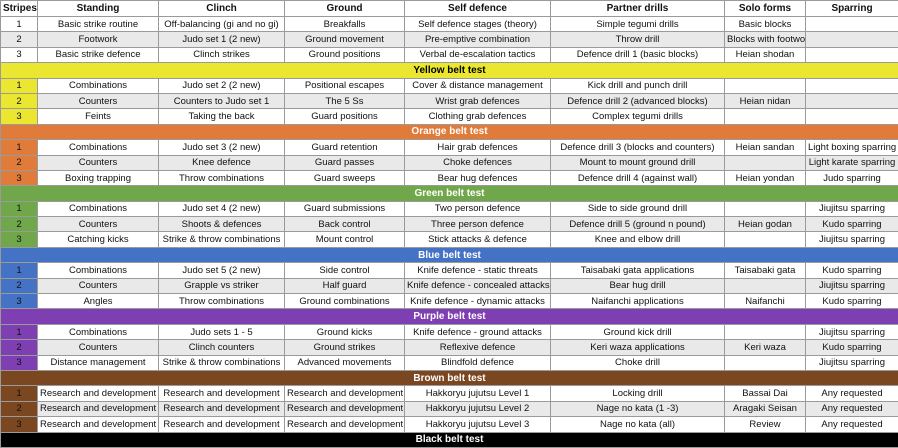 Image resolution: width=898 pixels, height=448 pixels. Describe the element at coordinates (637, 85) in the screenshot. I see `table-cell: Kick drill and punch drill` at that location.